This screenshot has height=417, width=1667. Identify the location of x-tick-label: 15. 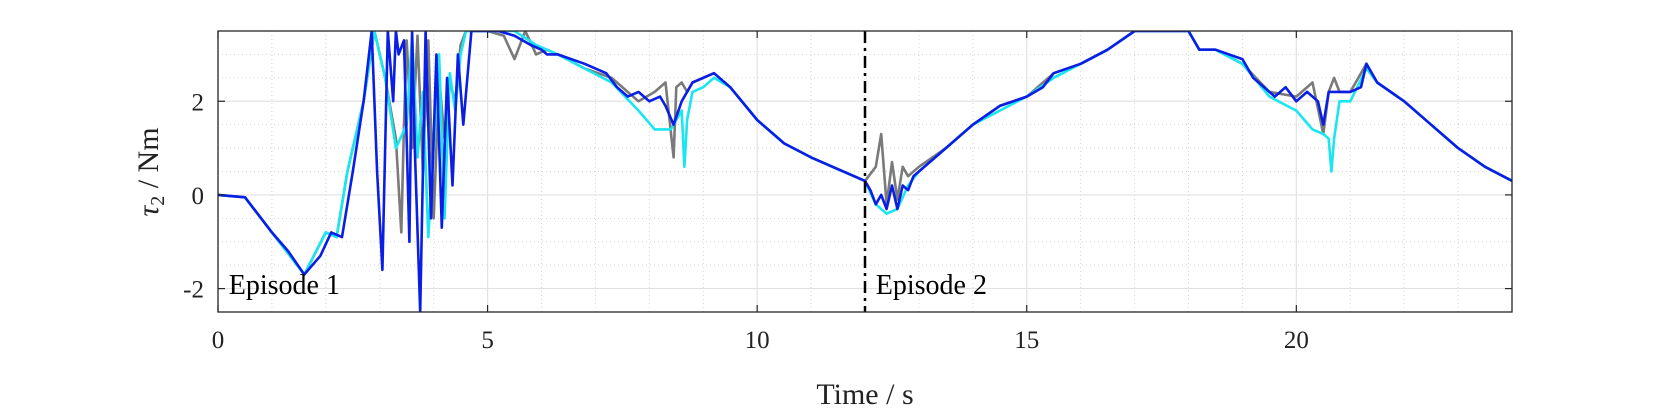
(1026, 340).